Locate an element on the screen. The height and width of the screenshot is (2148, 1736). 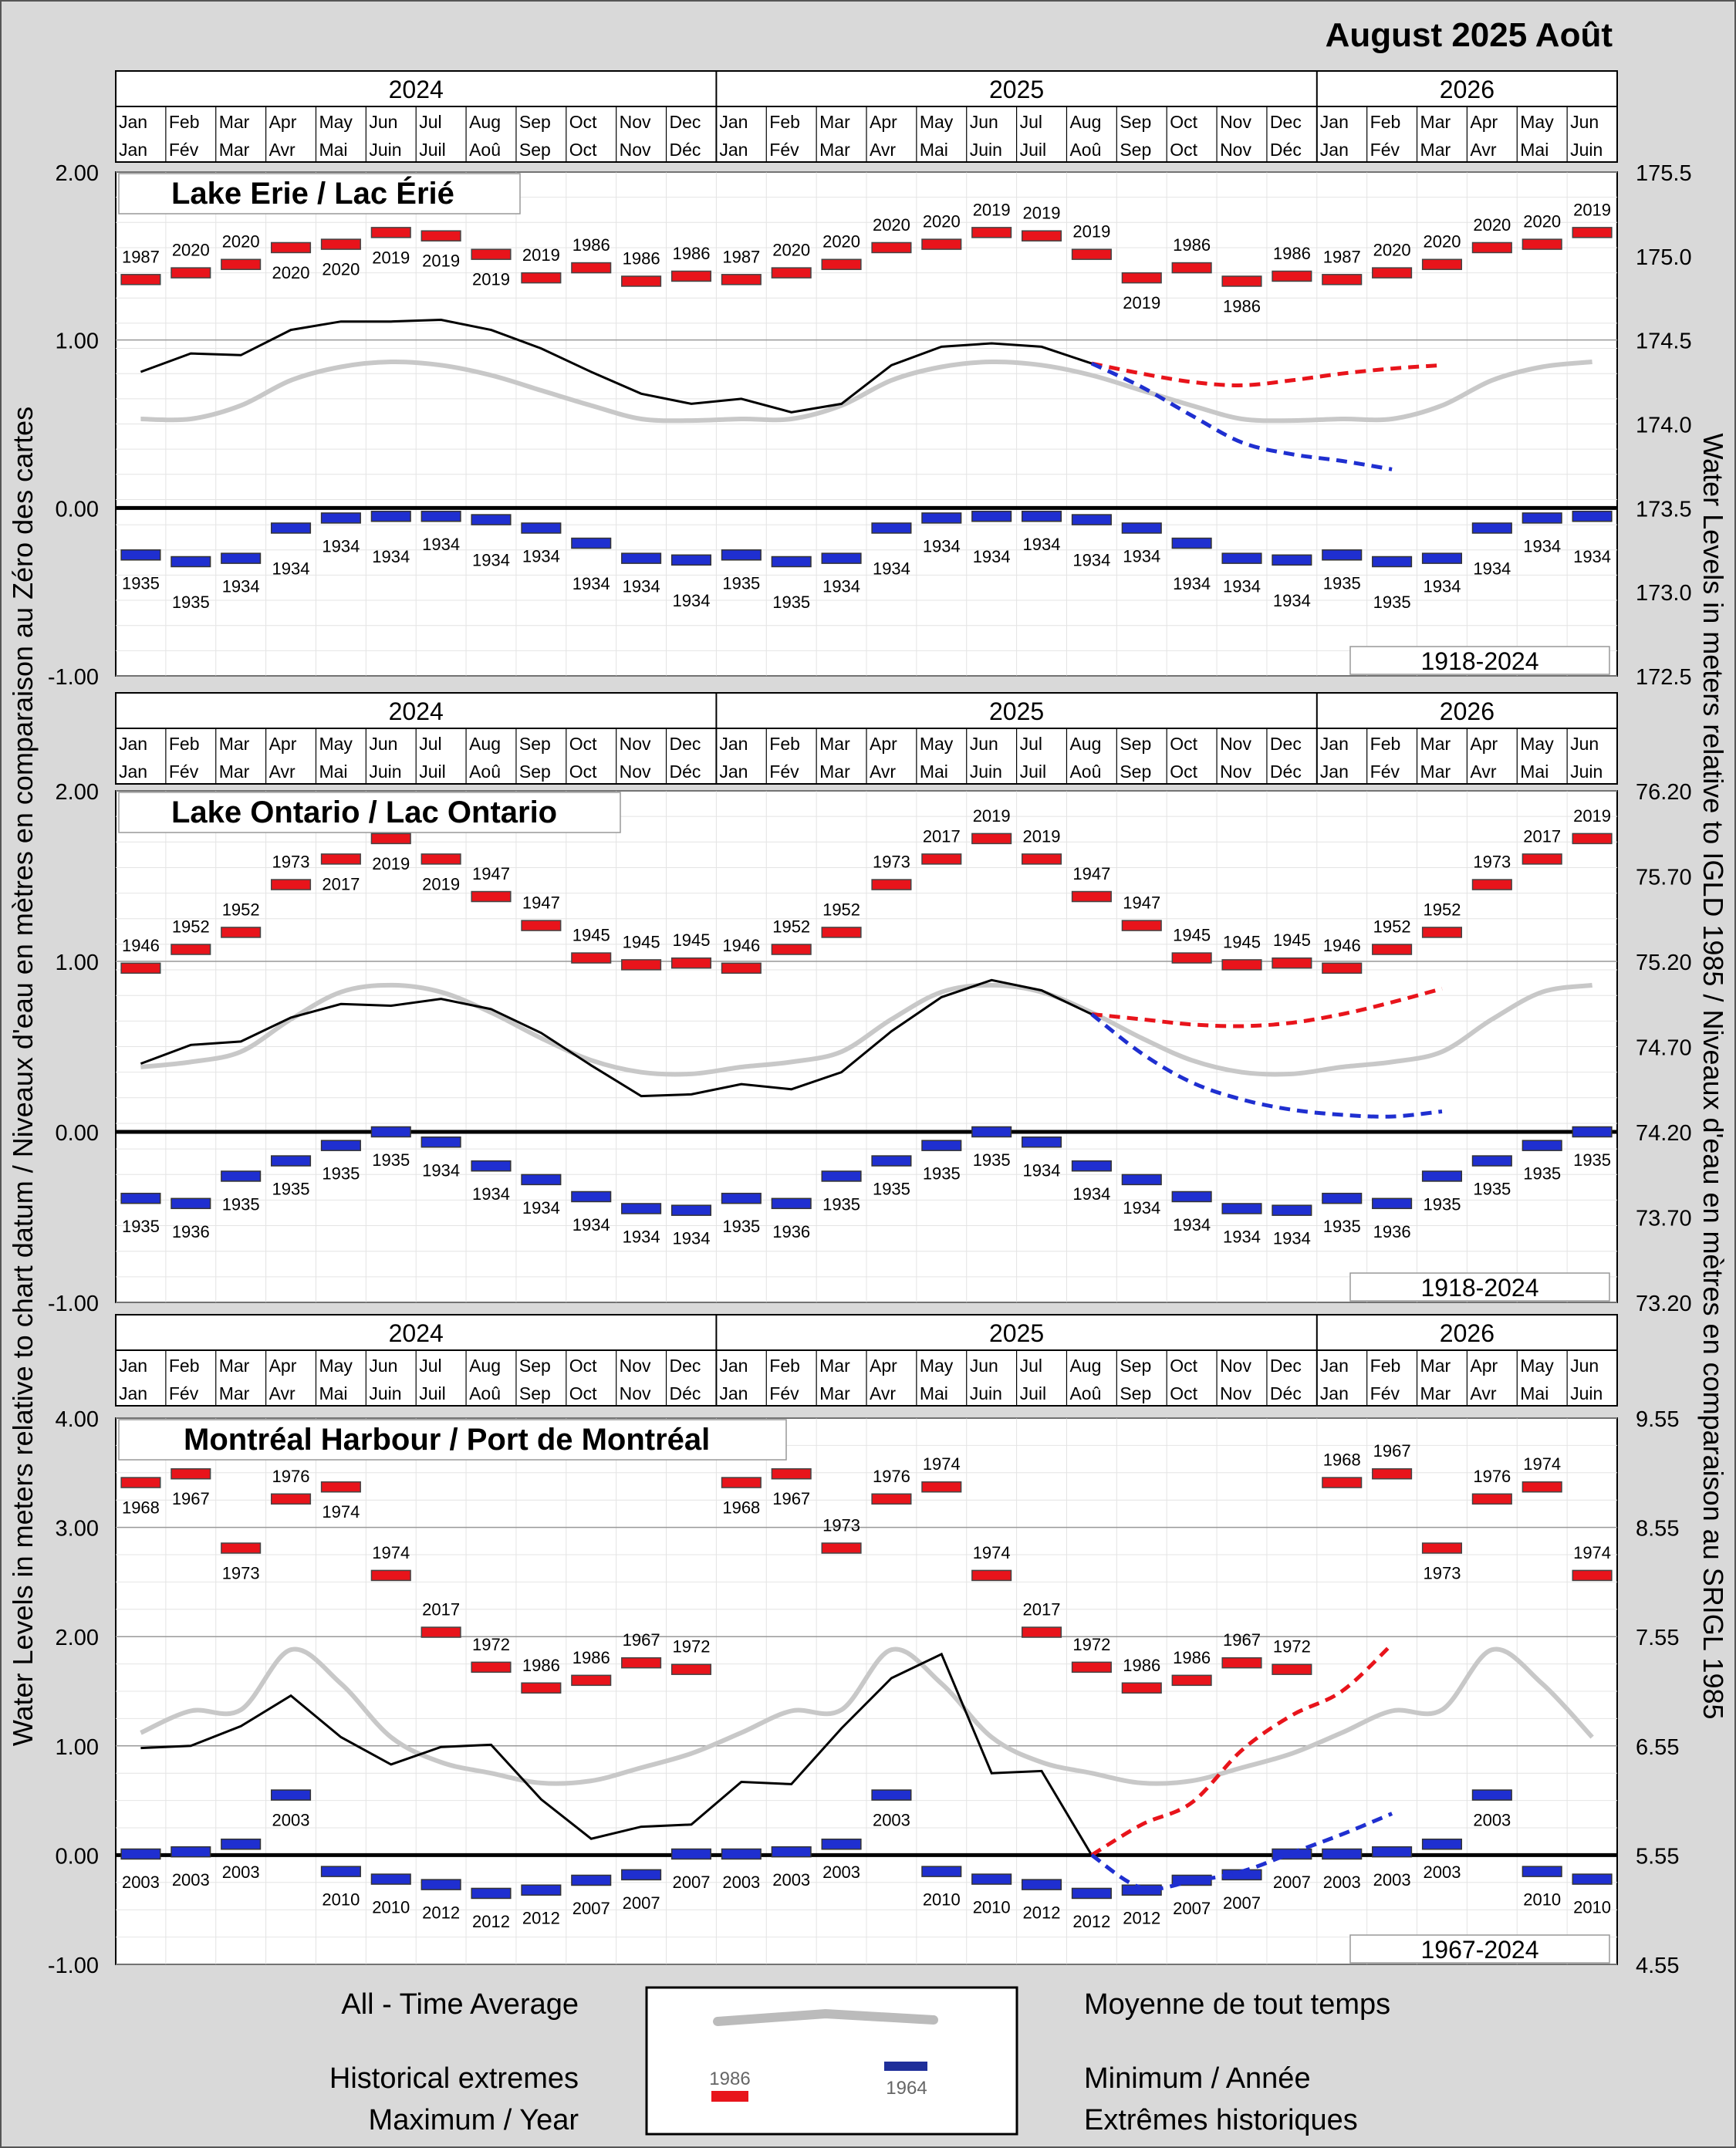
month-label-en: Apr is located at coordinates (883, 1366).